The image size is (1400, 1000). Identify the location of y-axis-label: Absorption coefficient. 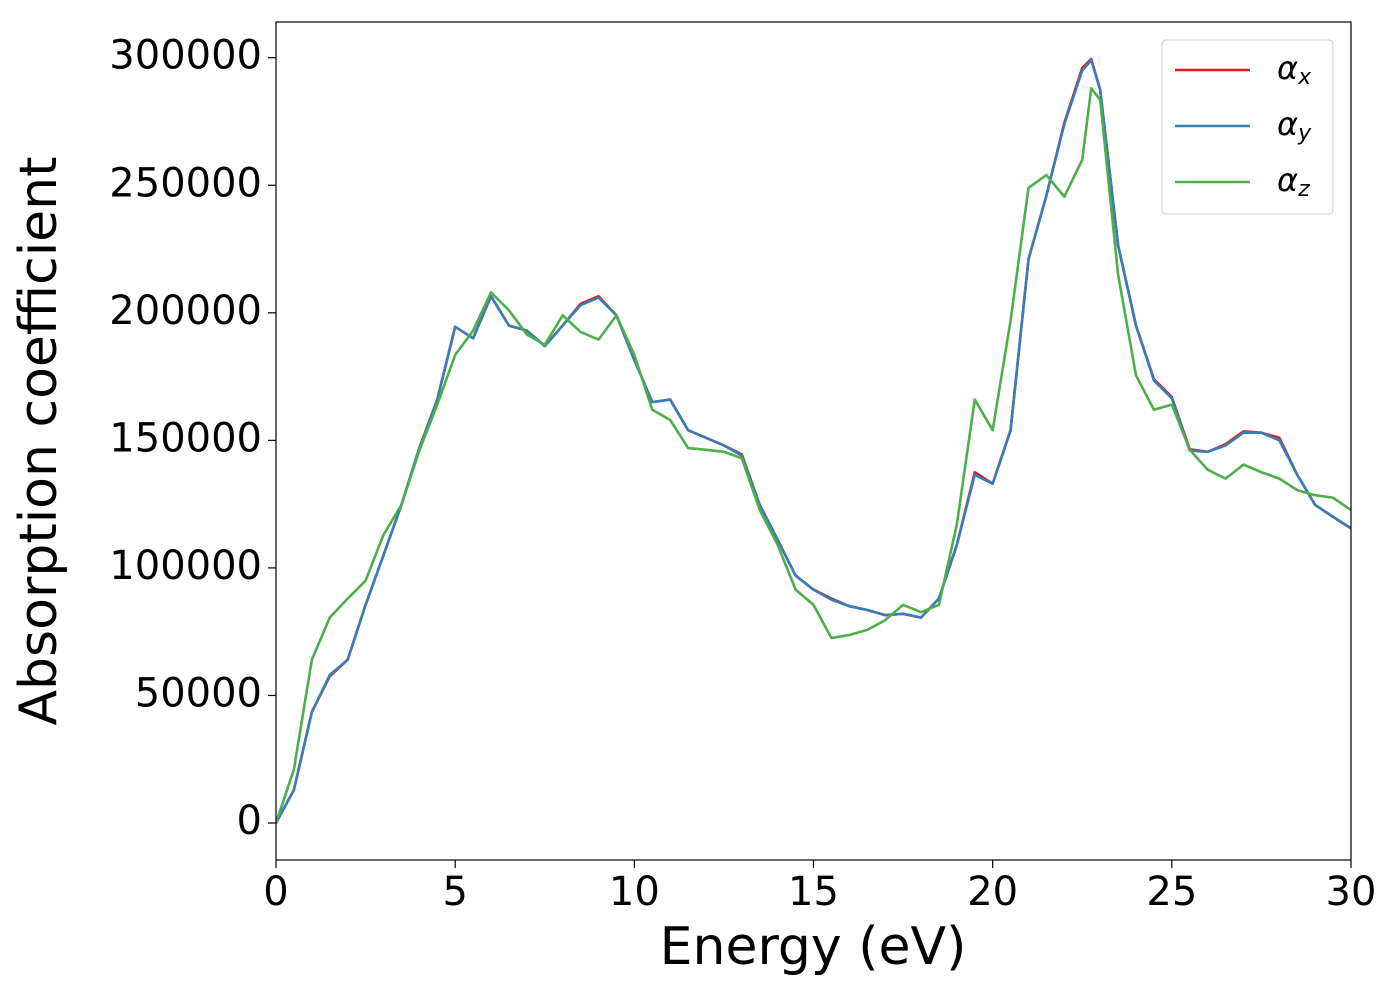
(39, 440).